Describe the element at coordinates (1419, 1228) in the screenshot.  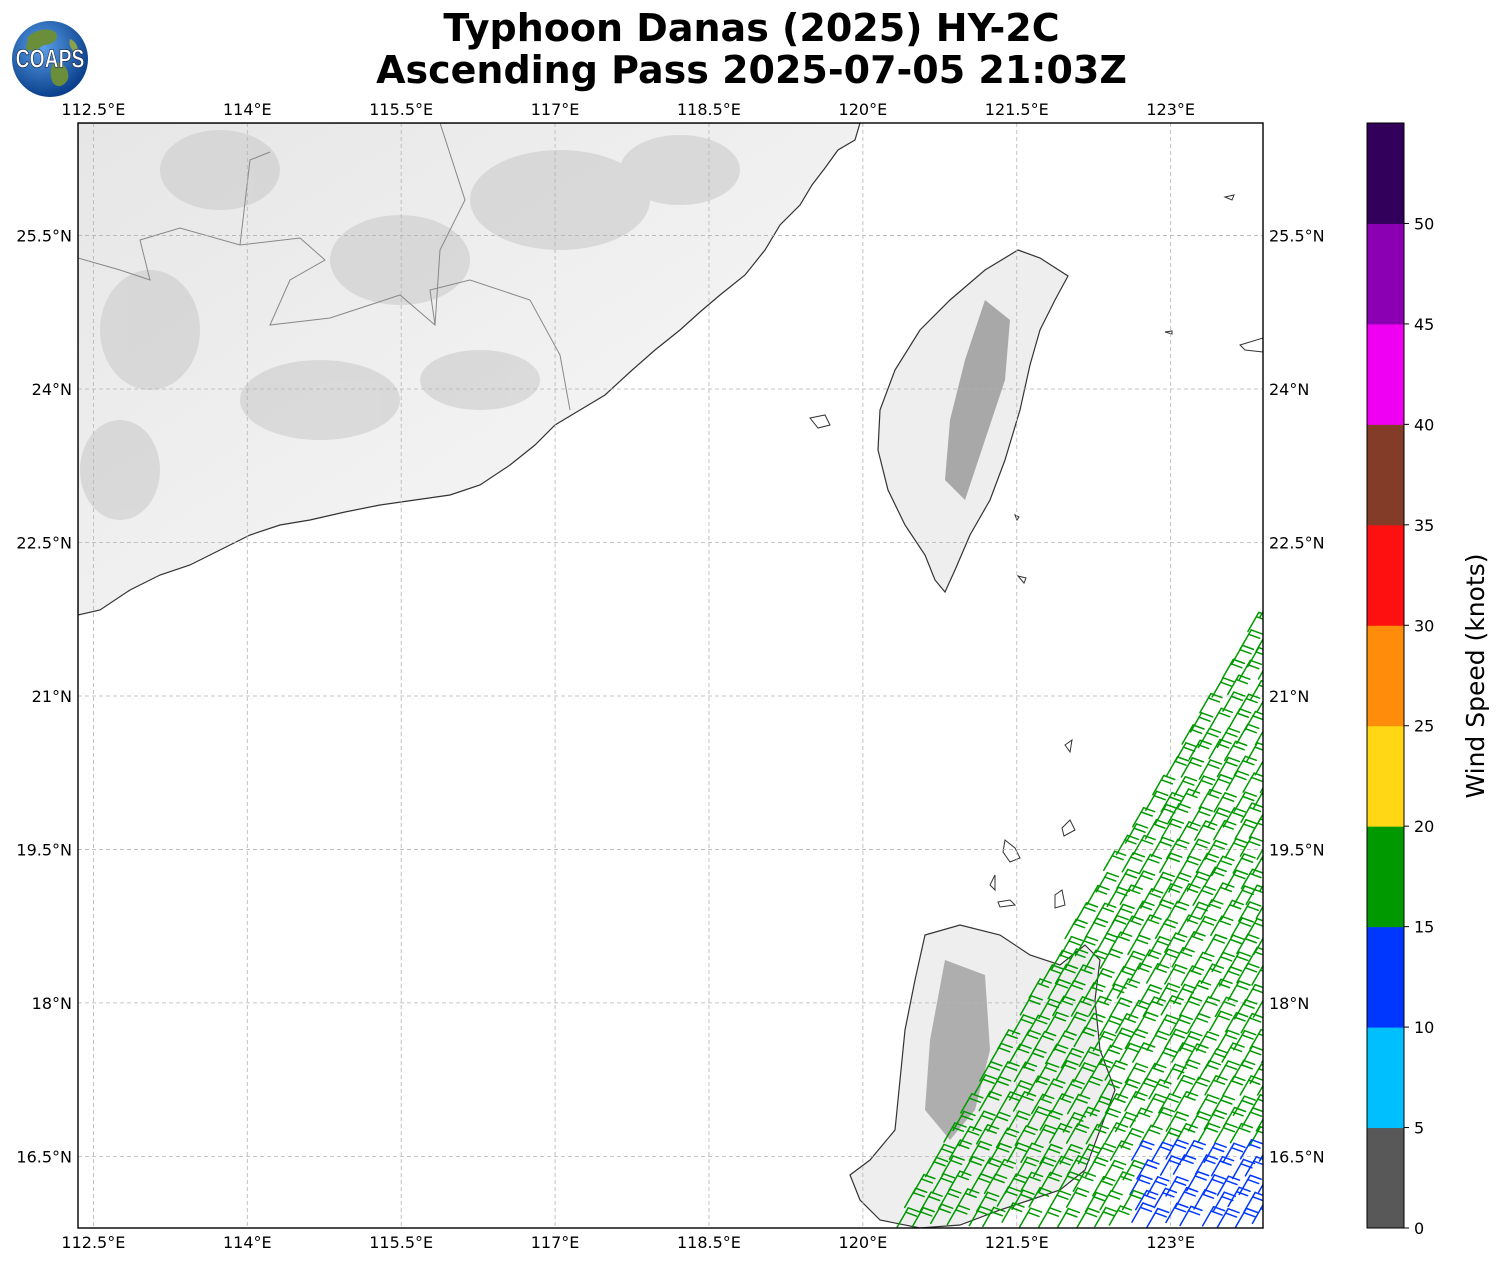
I see `colorbar-tick-label: 0` at that location.